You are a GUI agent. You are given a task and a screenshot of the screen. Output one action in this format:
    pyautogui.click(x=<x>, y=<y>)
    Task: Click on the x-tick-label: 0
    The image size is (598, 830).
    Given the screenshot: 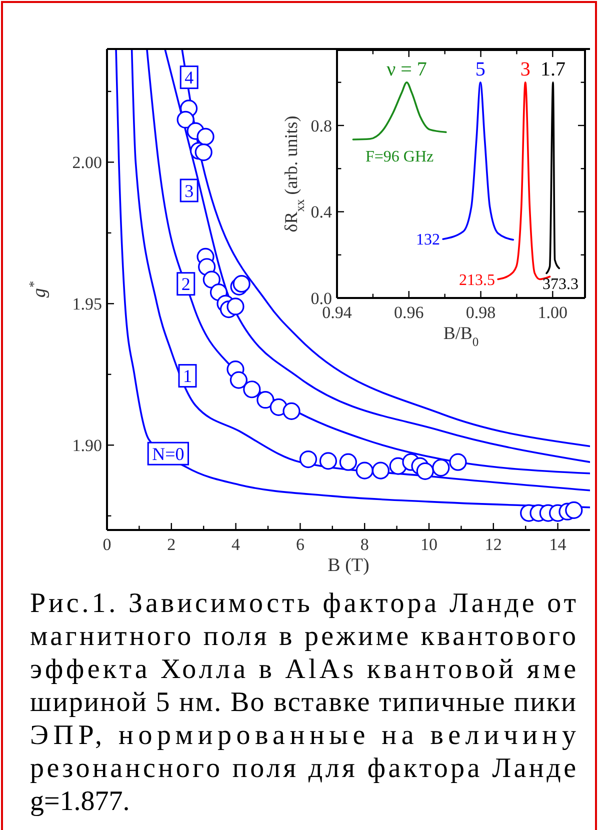 What is the action you would take?
    pyautogui.click(x=107, y=544)
    